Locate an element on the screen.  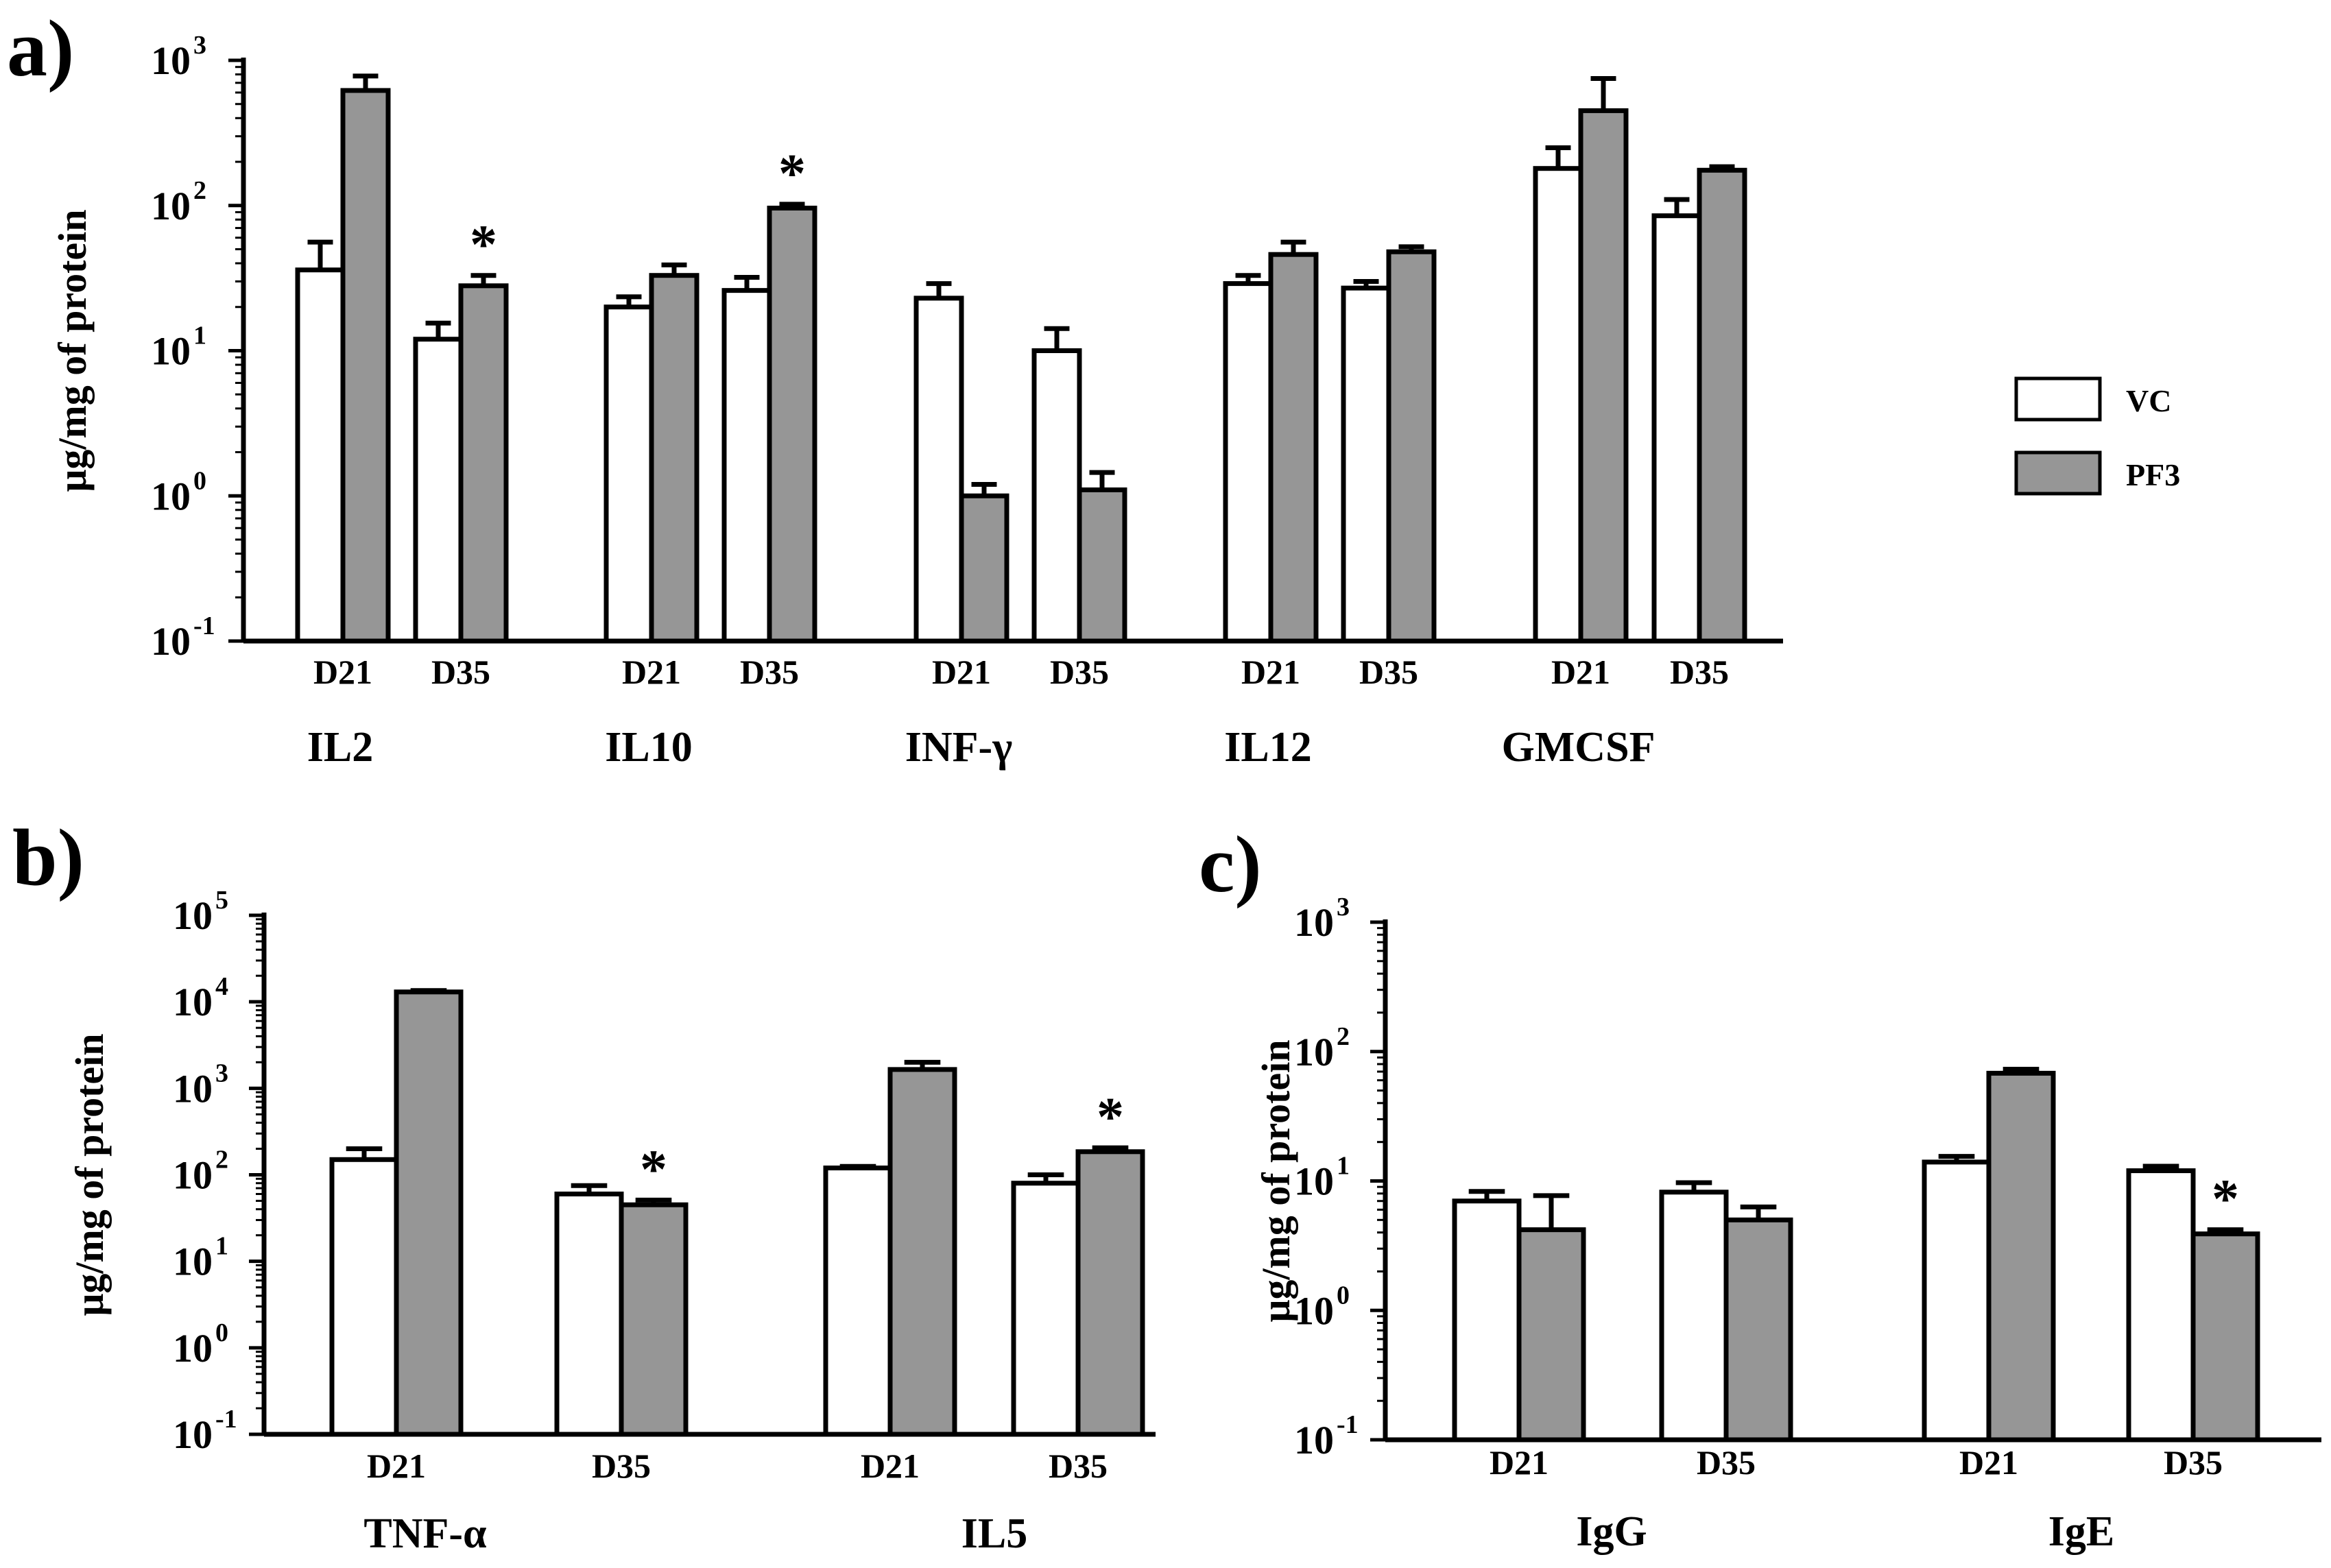
group-label: IgG is located at coordinates (1611, 1531).